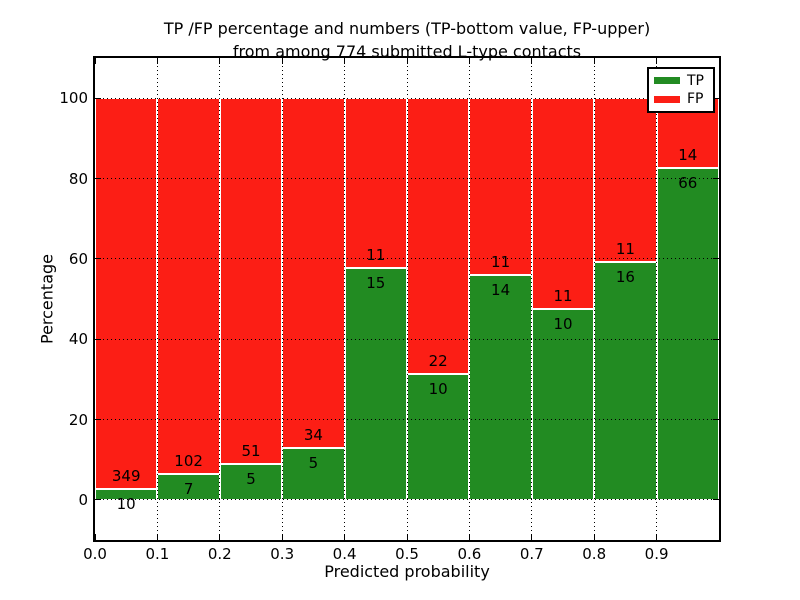 Image resolution: width=800 pixels, height=600 pixels. Describe the element at coordinates (625, 276) in the screenshot. I see `bar-count-label-tp: 16` at that location.